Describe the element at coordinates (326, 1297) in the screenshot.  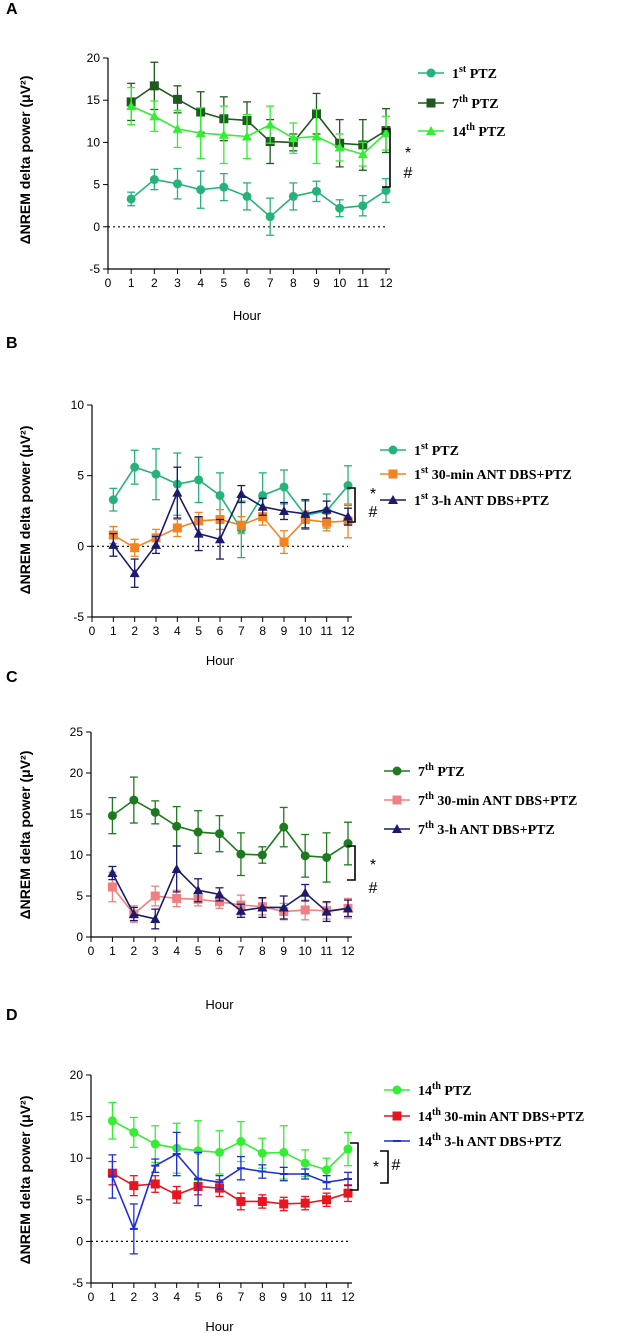
I see `x-tick-label: 11` at that location.